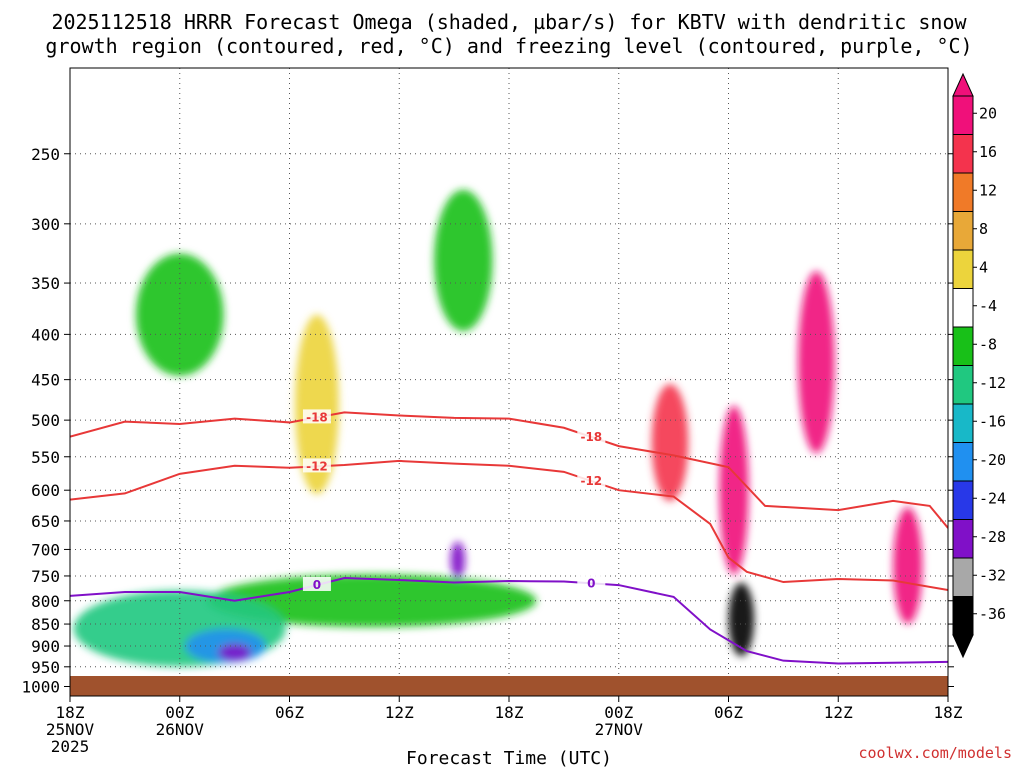 Image resolution: width=1024 pixels, height=768 pixels. What do you see at coordinates (988, 306) in the screenshot?
I see `colorbar-label: -4` at bounding box center [988, 306].